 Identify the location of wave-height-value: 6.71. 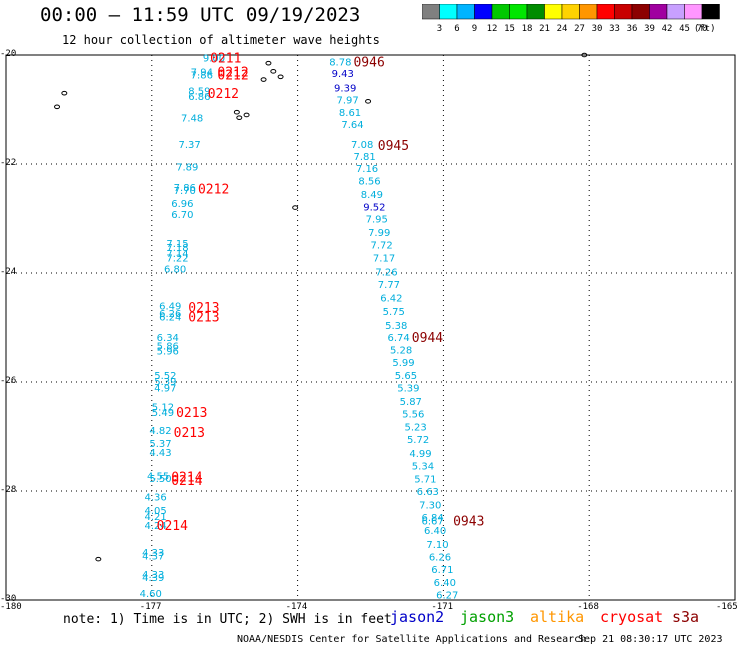
(442, 570).